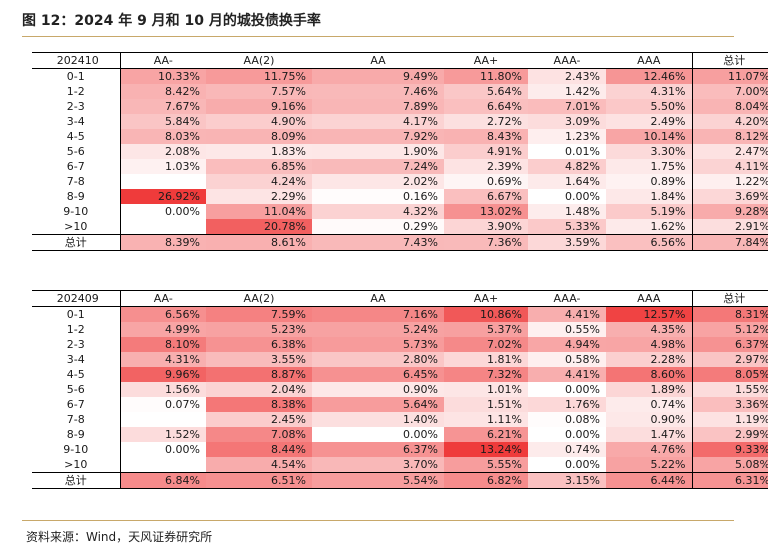 Image resolution: width=768 pixels, height=555 pixels. What do you see at coordinates (567, 359) in the screenshot?
I see `heat-cell: 0.58%` at bounding box center [567, 359].